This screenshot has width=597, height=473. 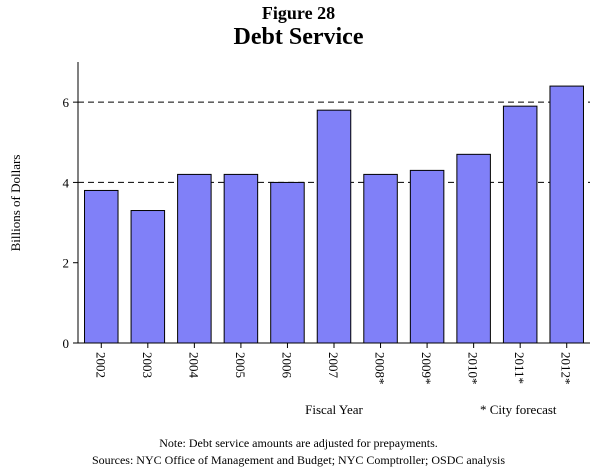 What do you see at coordinates (426, 368) in the screenshot?
I see `x-tick-label: 2009*` at bounding box center [426, 368].